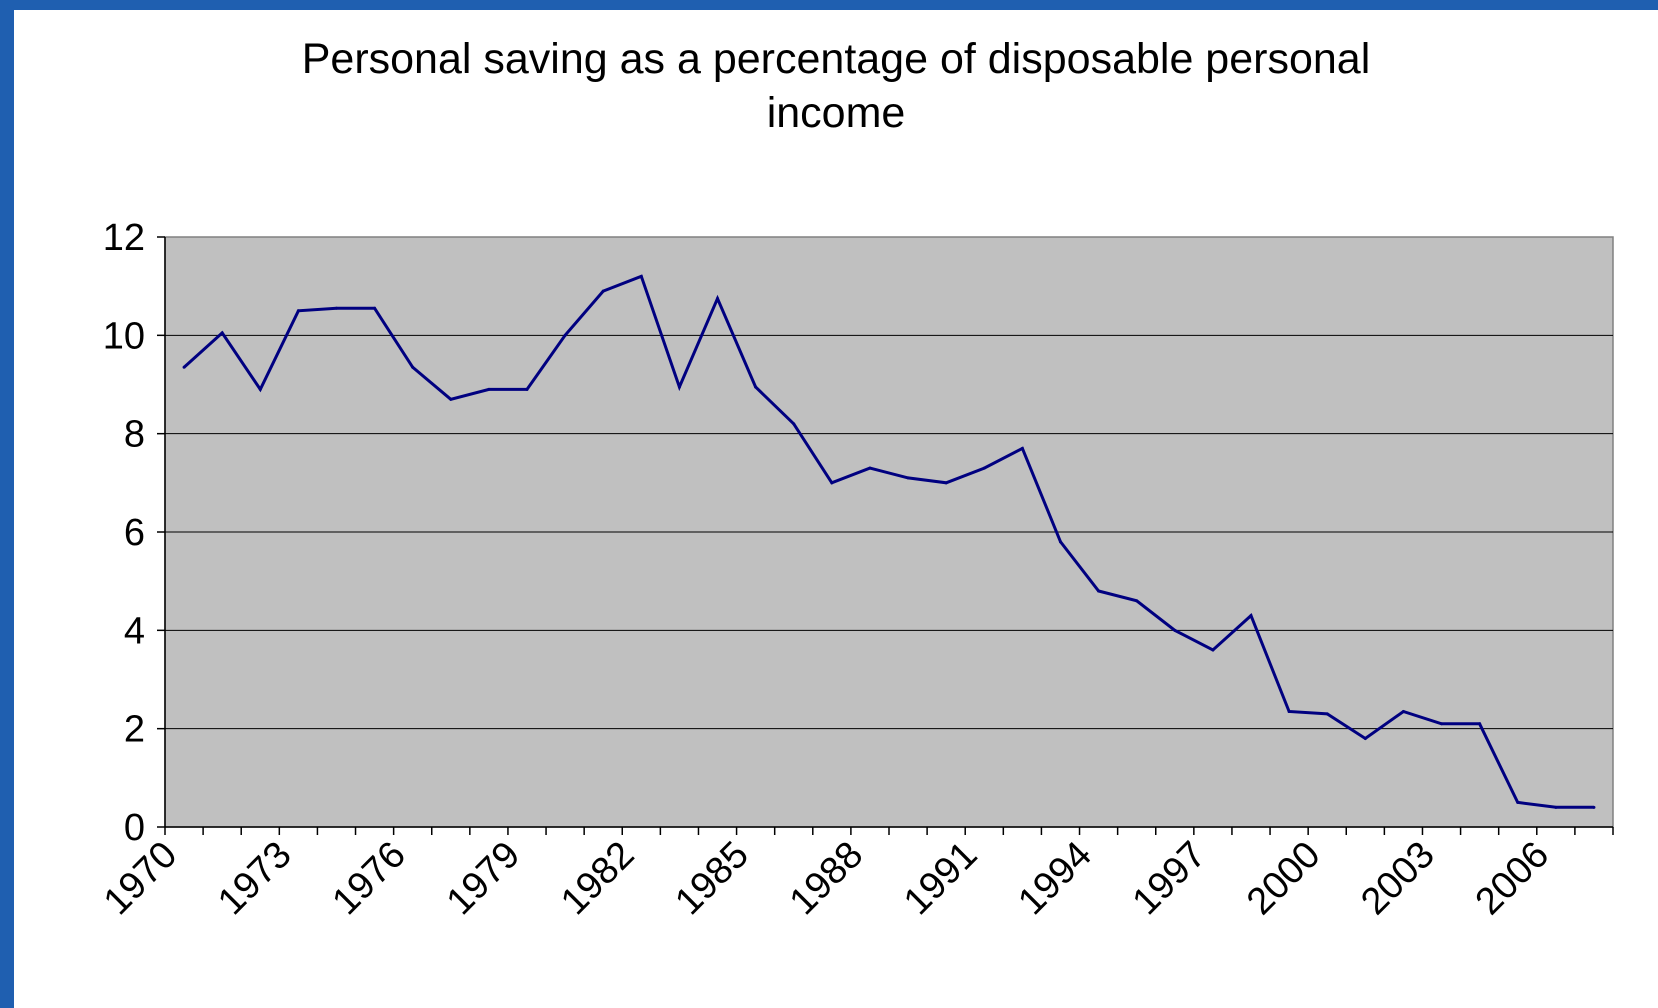  What do you see at coordinates (1518, 802) in the screenshot?
I see `data-point-2005` at bounding box center [1518, 802].